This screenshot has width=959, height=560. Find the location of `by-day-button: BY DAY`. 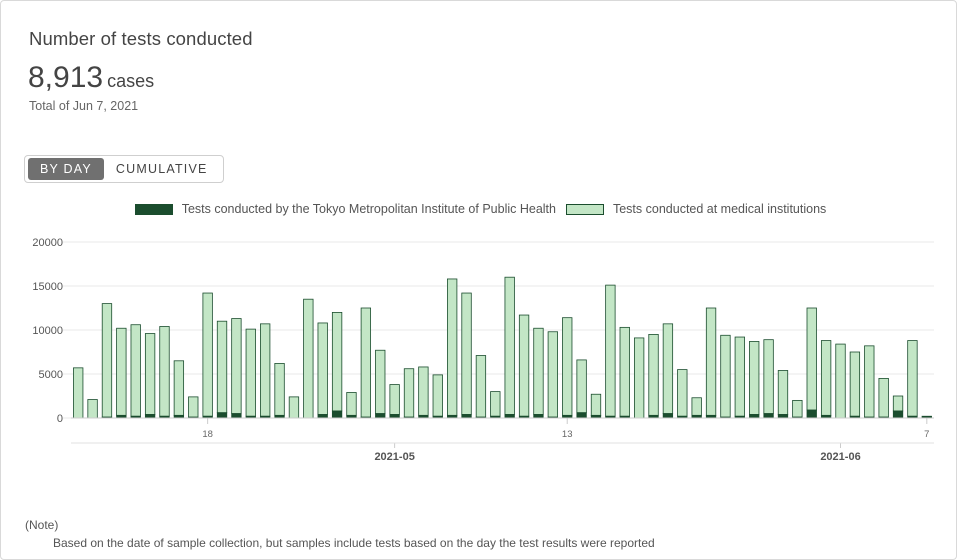

by-day-button: BY DAY is located at coordinates (66, 169).